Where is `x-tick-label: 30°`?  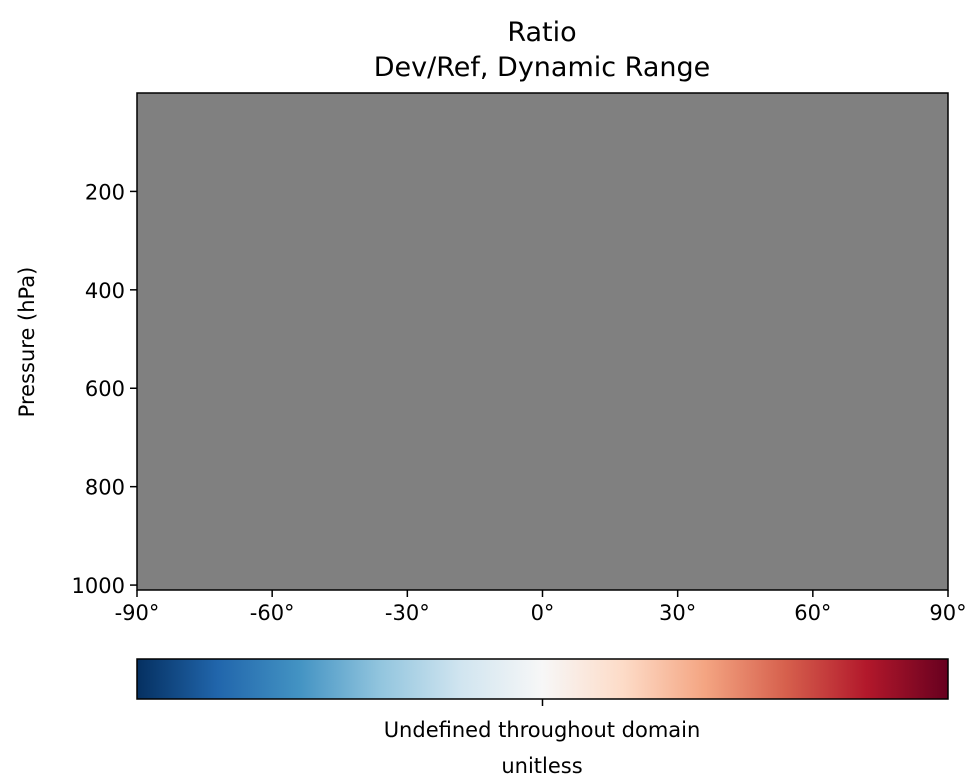 x-tick-label: 30° is located at coordinates (677, 613).